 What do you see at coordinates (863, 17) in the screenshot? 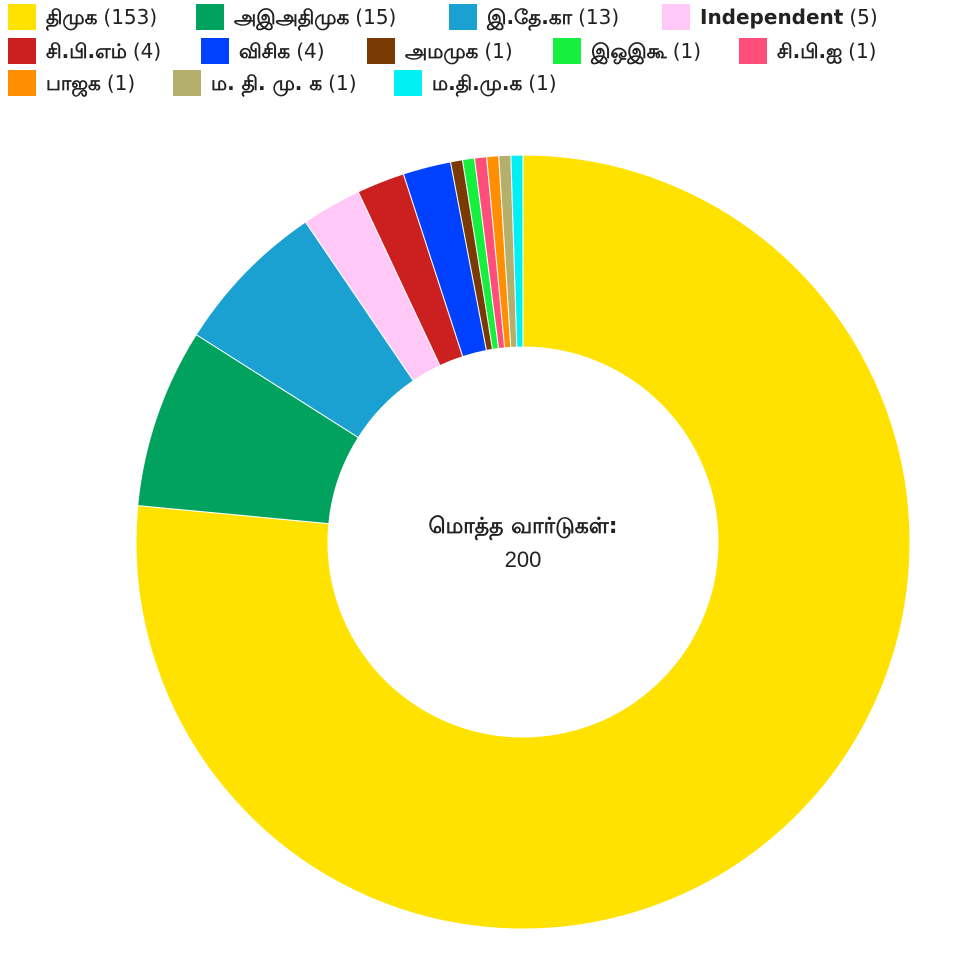
I see `legend-count: (5)` at bounding box center [863, 17].